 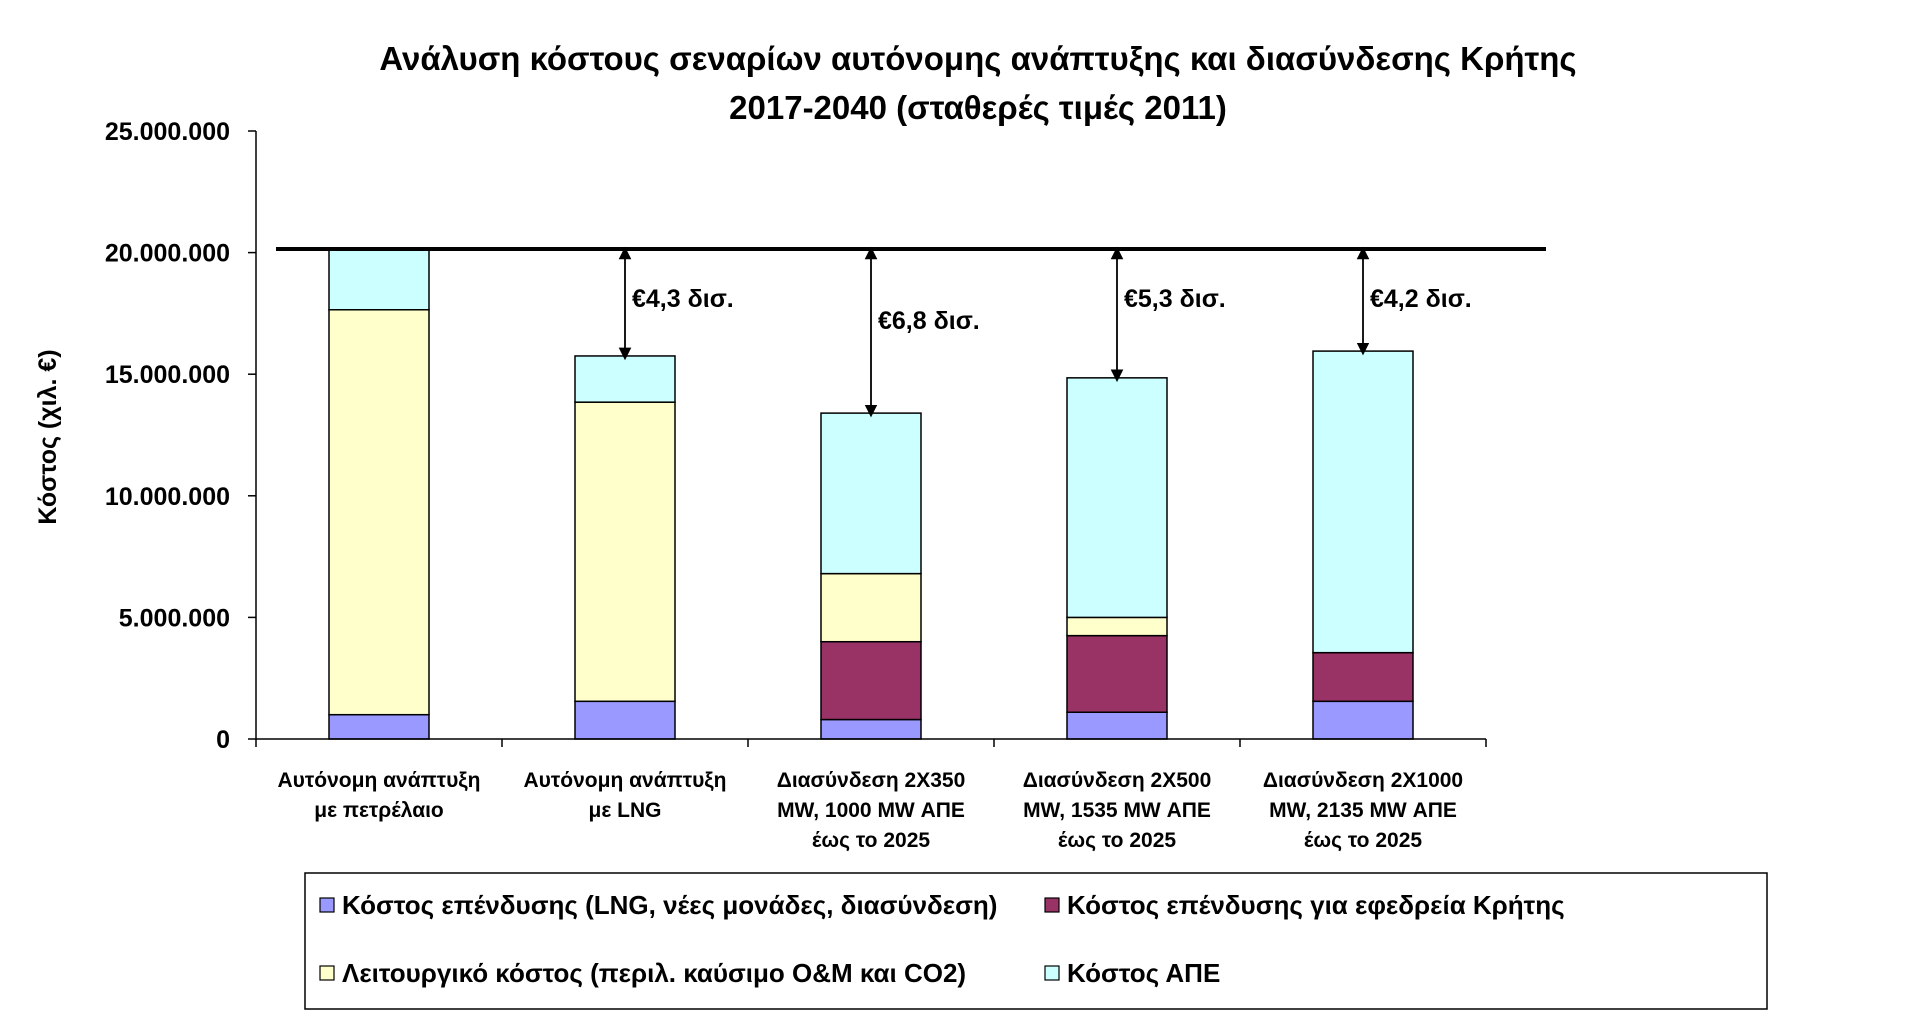 What do you see at coordinates (1363, 780) in the screenshot?
I see `x-category-label: Διασύνδεση 2X1000` at bounding box center [1363, 780].